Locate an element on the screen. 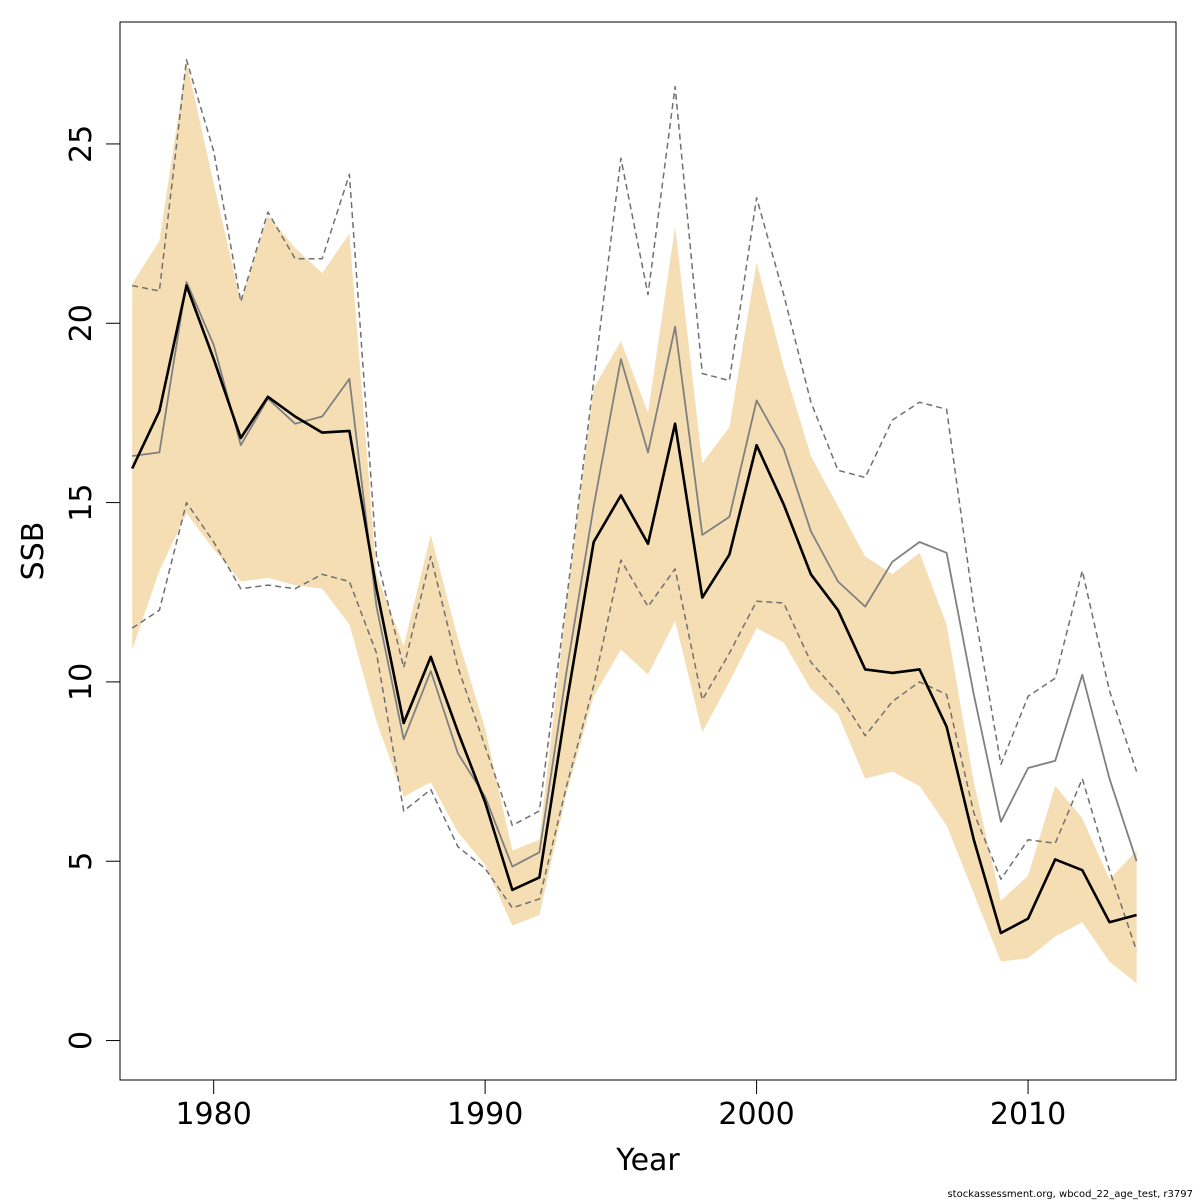  y-tick-label: 10 is located at coordinates (81, 682).